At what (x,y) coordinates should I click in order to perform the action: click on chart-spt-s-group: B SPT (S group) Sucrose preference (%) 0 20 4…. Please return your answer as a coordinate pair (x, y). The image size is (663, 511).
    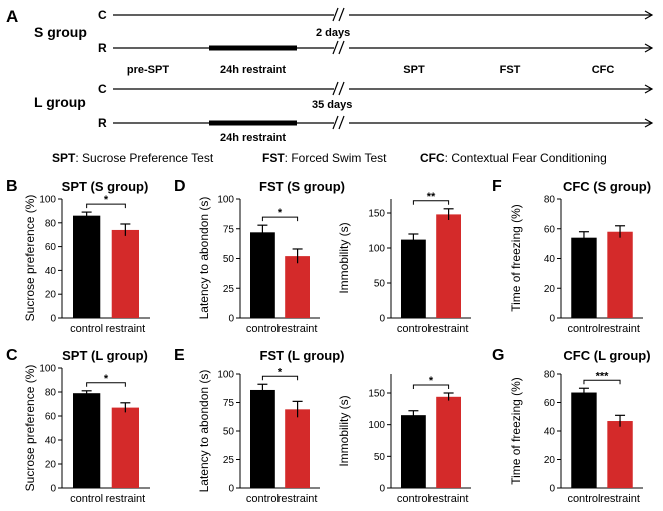
    Looking at the image, I should click on (78, 256).